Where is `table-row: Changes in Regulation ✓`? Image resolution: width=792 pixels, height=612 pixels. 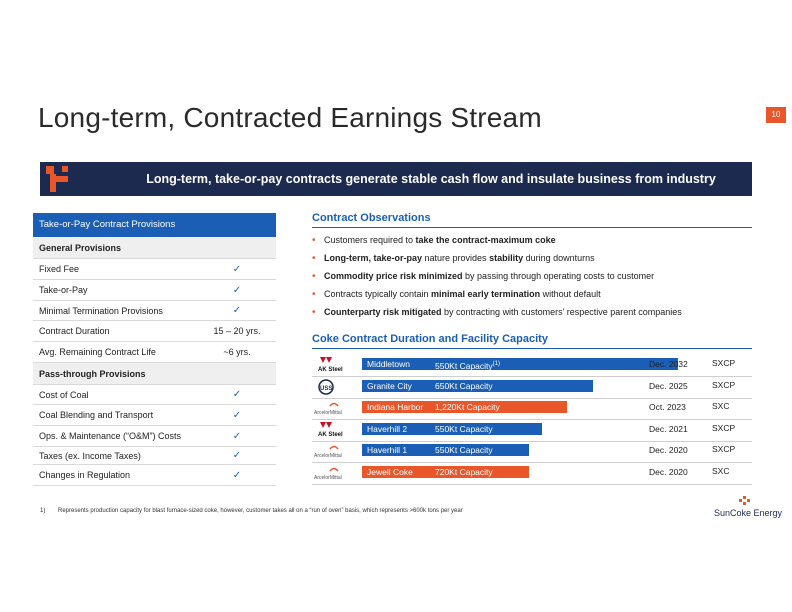 table-row: Changes in Regulation ✓ is located at coordinates (154, 475).